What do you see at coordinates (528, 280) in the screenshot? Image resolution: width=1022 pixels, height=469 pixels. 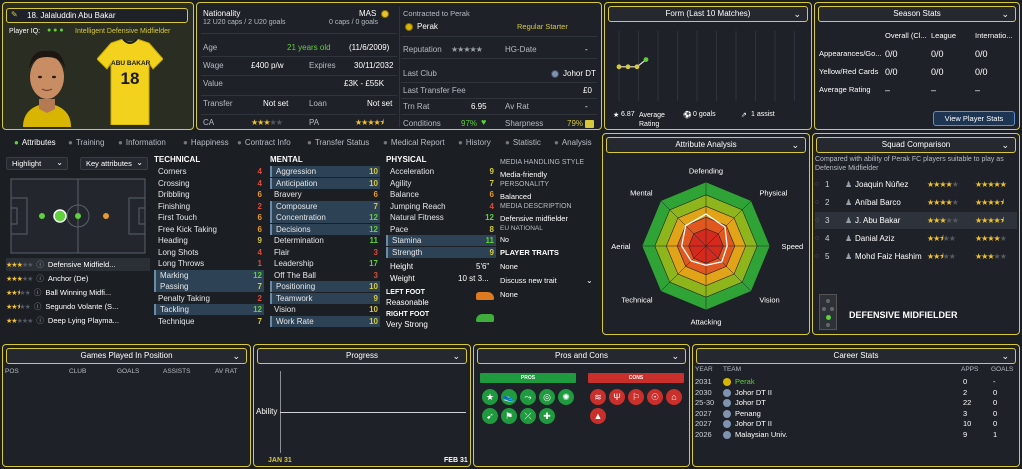 I see `discuss-trait-link: Discuss new trait` at bounding box center [528, 280].